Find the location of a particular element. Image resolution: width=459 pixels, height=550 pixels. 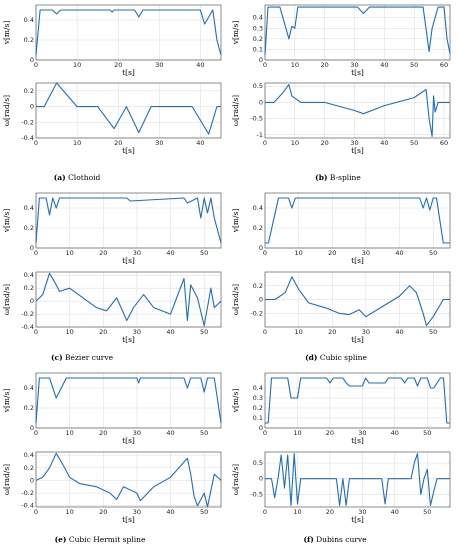

caption-b: (b) B-spline is located at coordinates (338, 177).